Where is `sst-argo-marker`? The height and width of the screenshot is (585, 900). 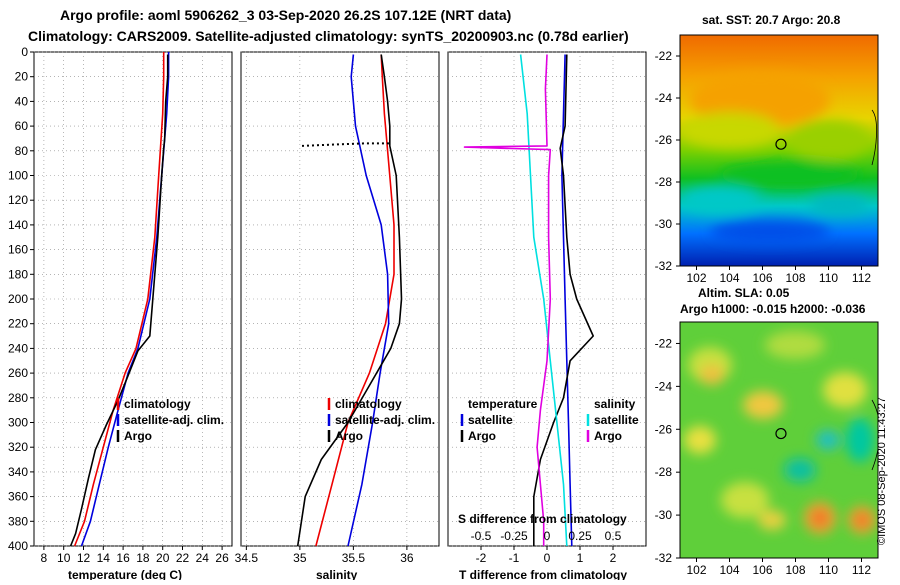 sst-argo-marker is located at coordinates (781, 144).